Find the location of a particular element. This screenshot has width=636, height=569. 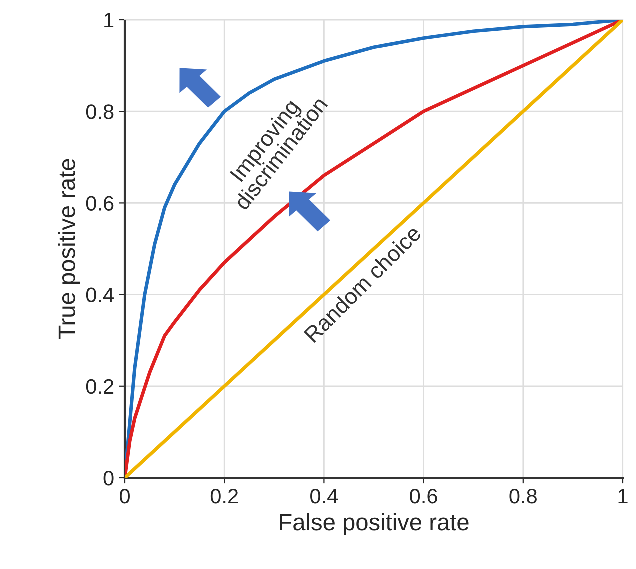

y-tick-label: 0.8 is located at coordinates (100, 112).